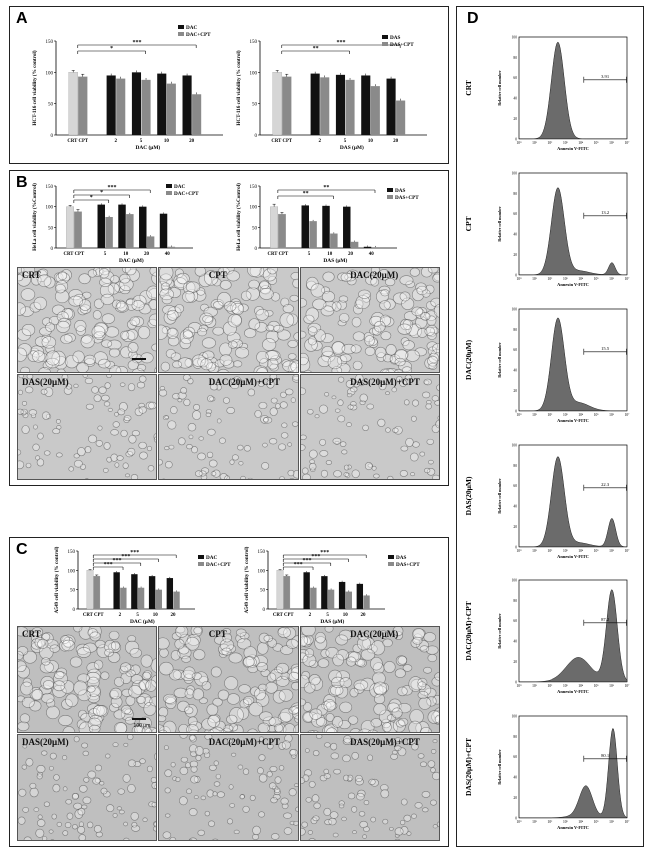  Describe the element at coordinates (217, 634) in the screenshot. I see `micrograph-label: CPT` at that location.